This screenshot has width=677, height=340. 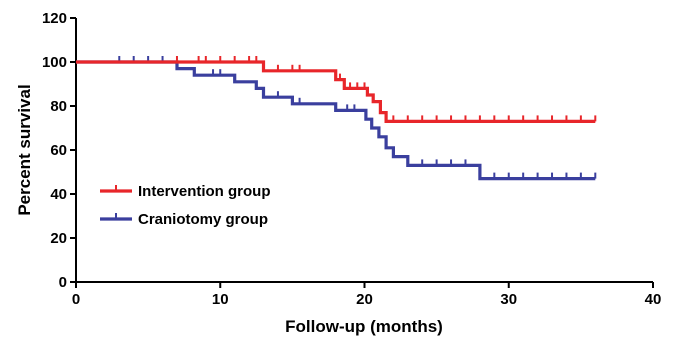 I want to click on y-tick-label: 40, so click(x=58, y=194).